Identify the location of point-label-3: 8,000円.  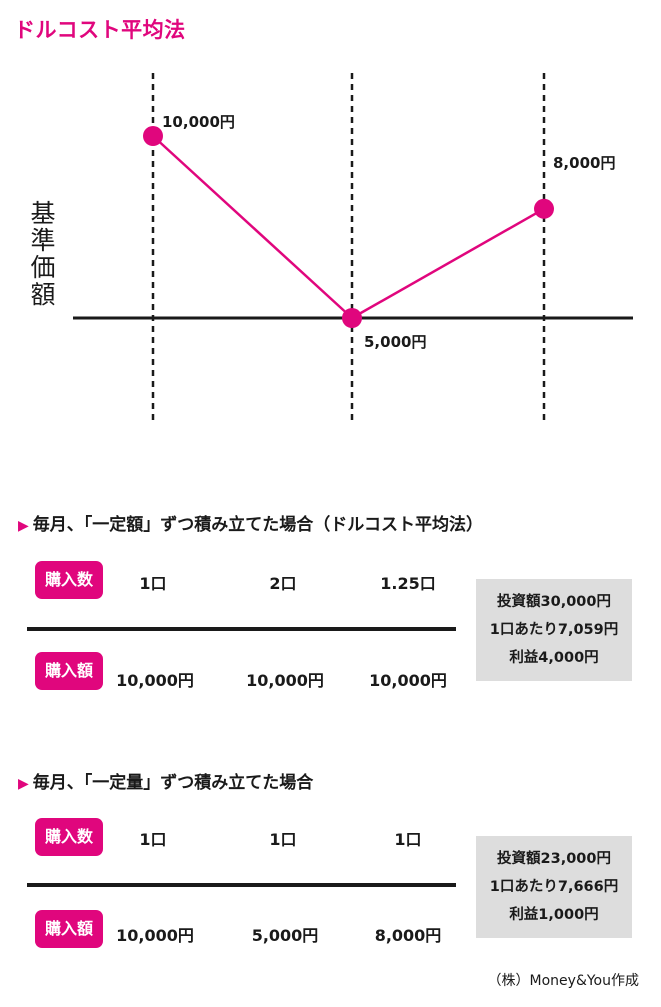
(584, 163).